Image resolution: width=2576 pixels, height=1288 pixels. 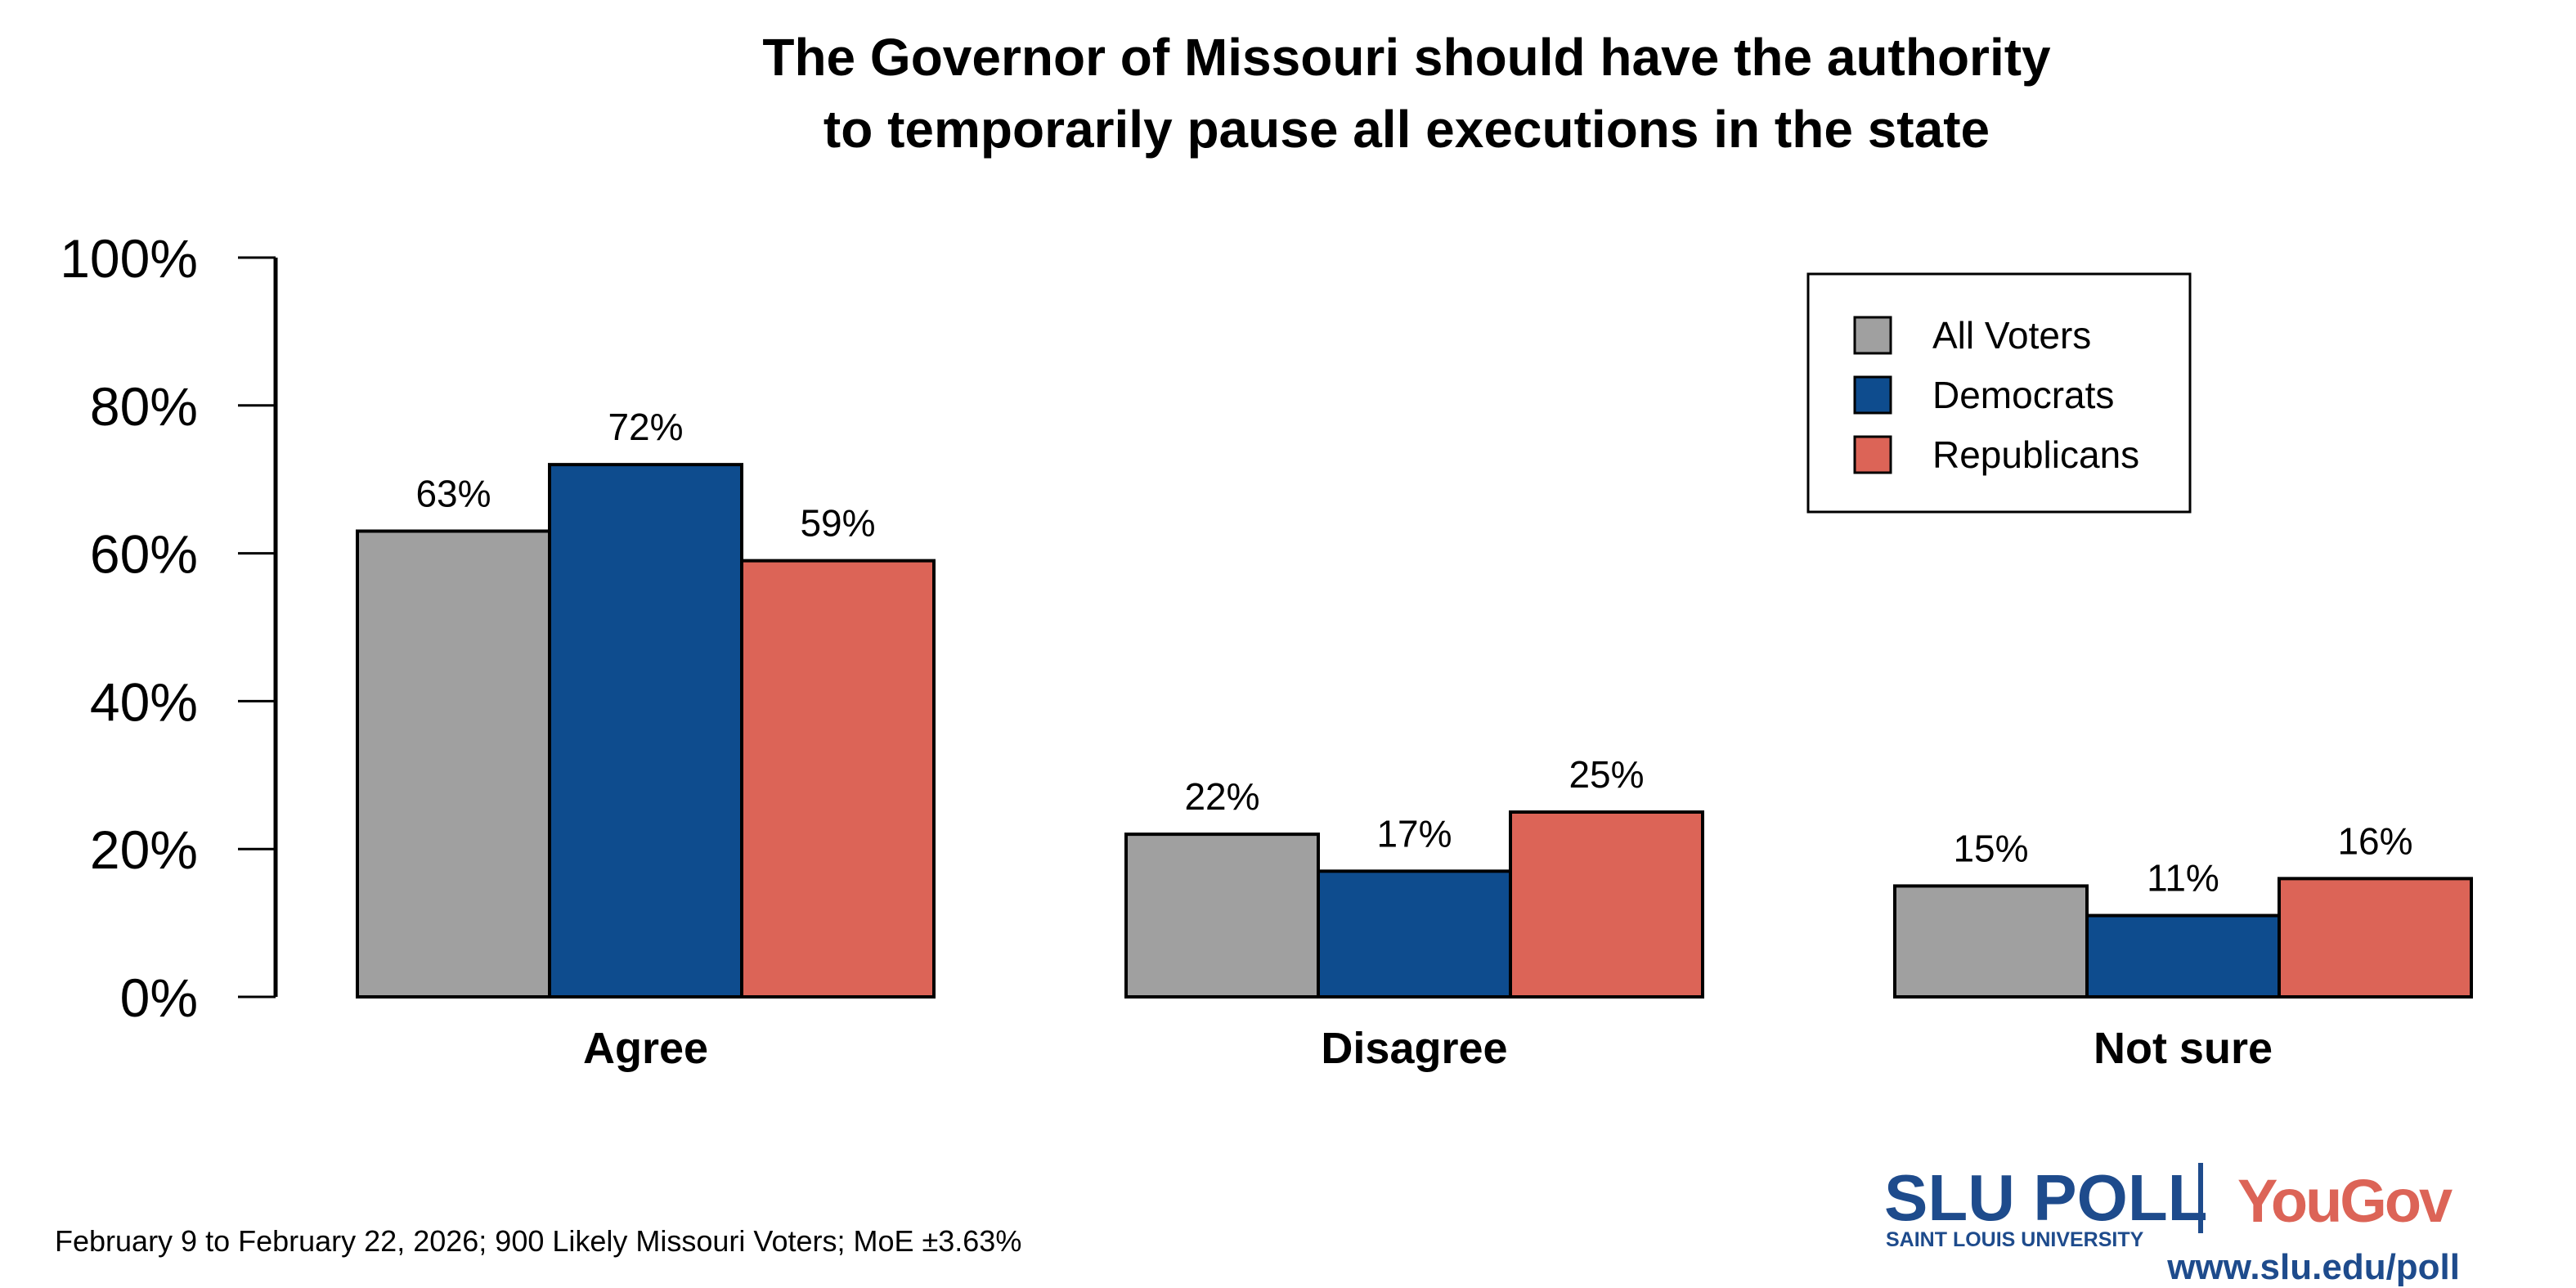 I want to click on data-label: 59%, so click(x=838, y=523).